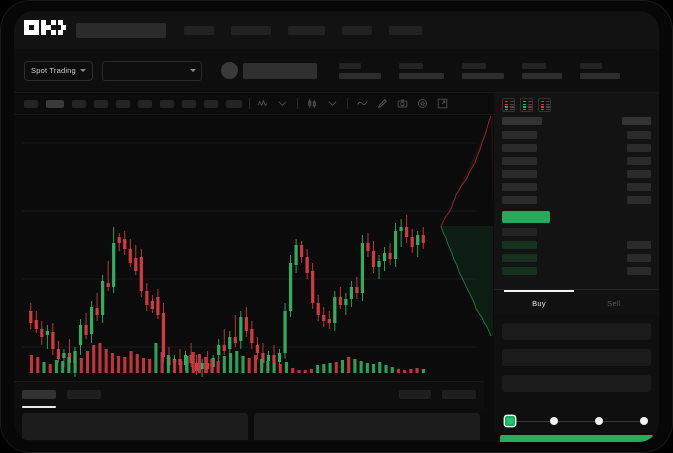 The height and width of the screenshot is (453, 673). I want to click on trading-pair-select, so click(151, 70).